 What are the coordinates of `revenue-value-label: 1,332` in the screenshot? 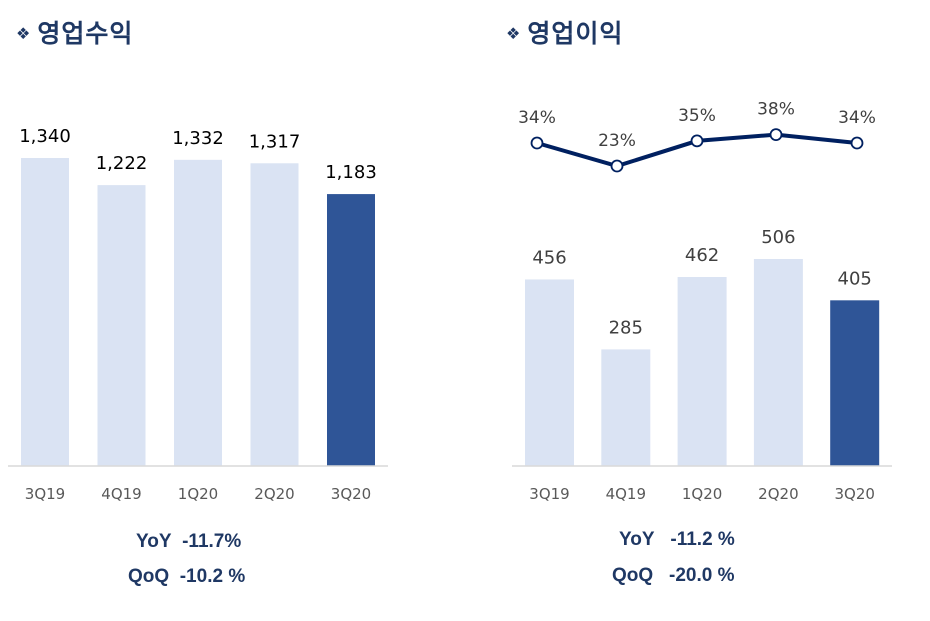 It's located at (198, 138).